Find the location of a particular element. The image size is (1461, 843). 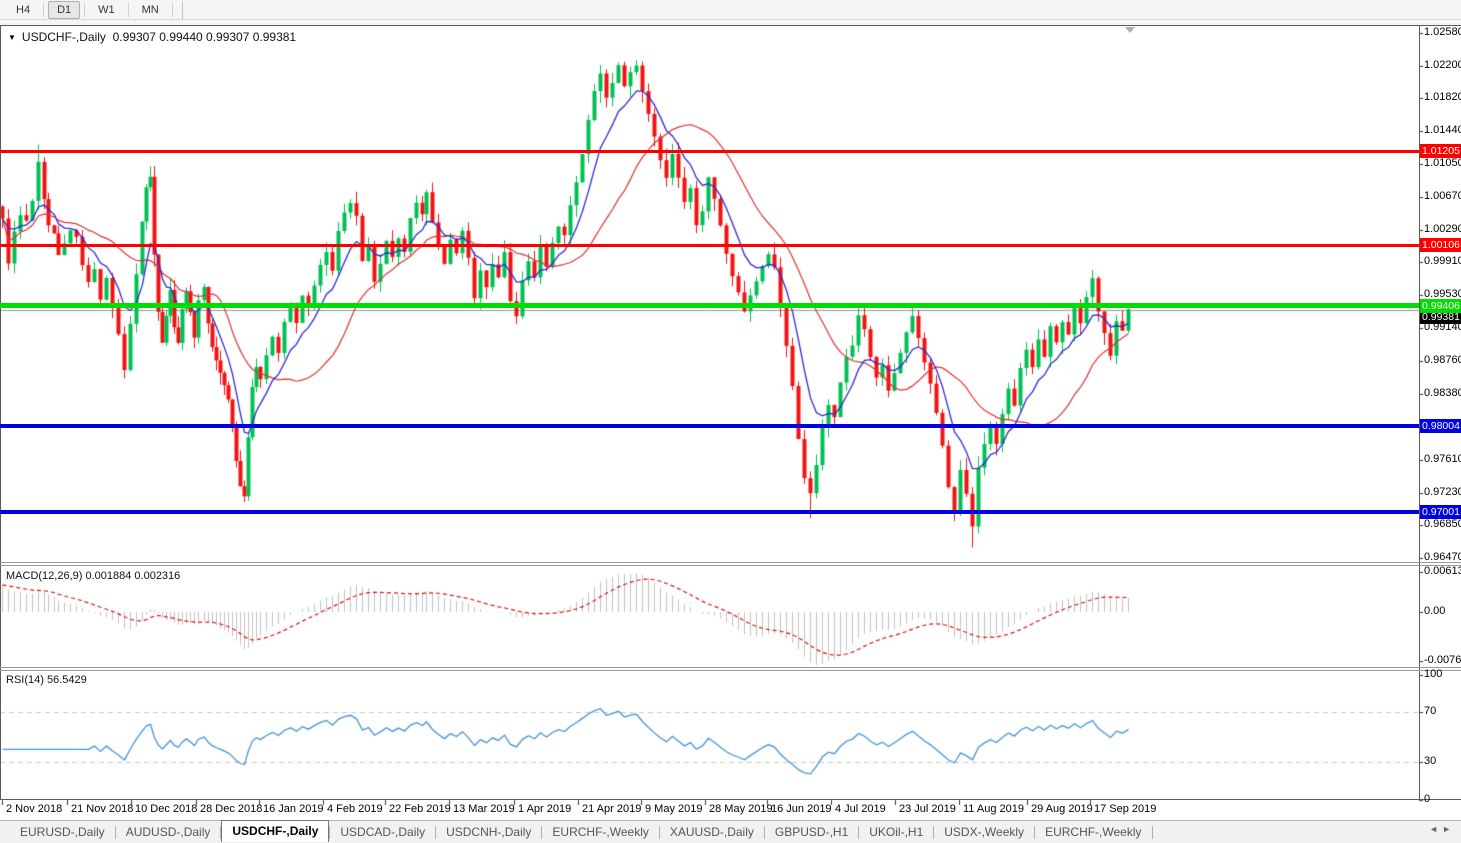

current-price-badge: 0.99381 is located at coordinates (1440, 316).